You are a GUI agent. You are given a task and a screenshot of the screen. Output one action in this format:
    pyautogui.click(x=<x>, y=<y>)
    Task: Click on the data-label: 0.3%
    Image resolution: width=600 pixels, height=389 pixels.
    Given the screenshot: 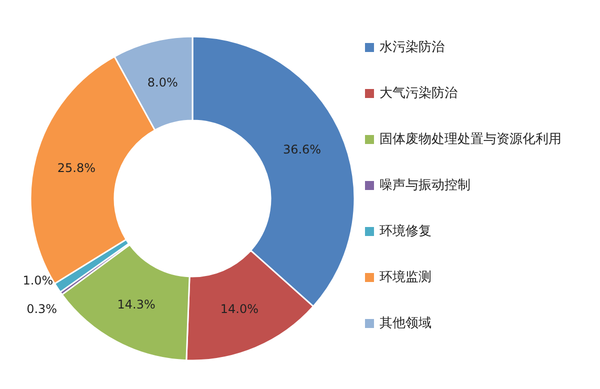 What is the action you would take?
    pyautogui.click(x=42, y=309)
    